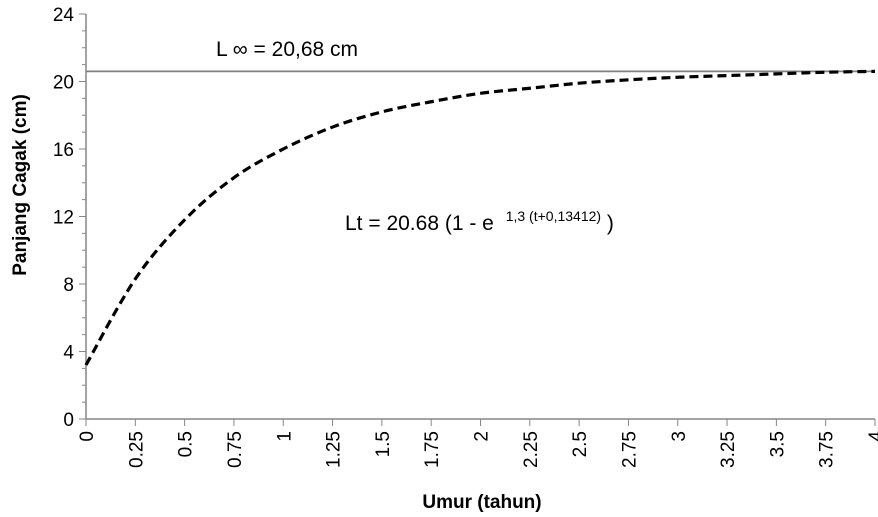 This screenshot has height=517, width=878. I want to click on equation-annotation: Lt = 20.68 (1 - e 1,3 (t+0,13412) ), so click(479, 219).